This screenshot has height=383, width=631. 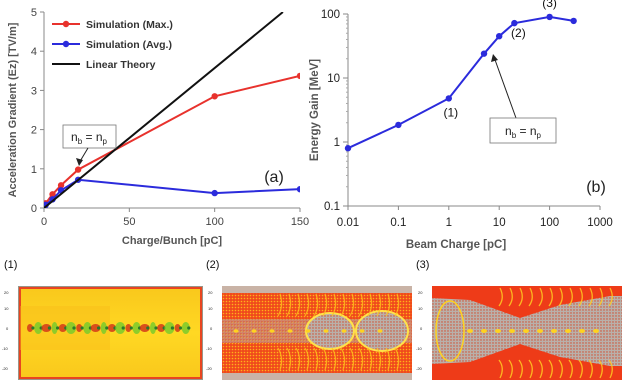 I want to click on panel-b-x-tick-label: 1000, so click(x=600, y=223).